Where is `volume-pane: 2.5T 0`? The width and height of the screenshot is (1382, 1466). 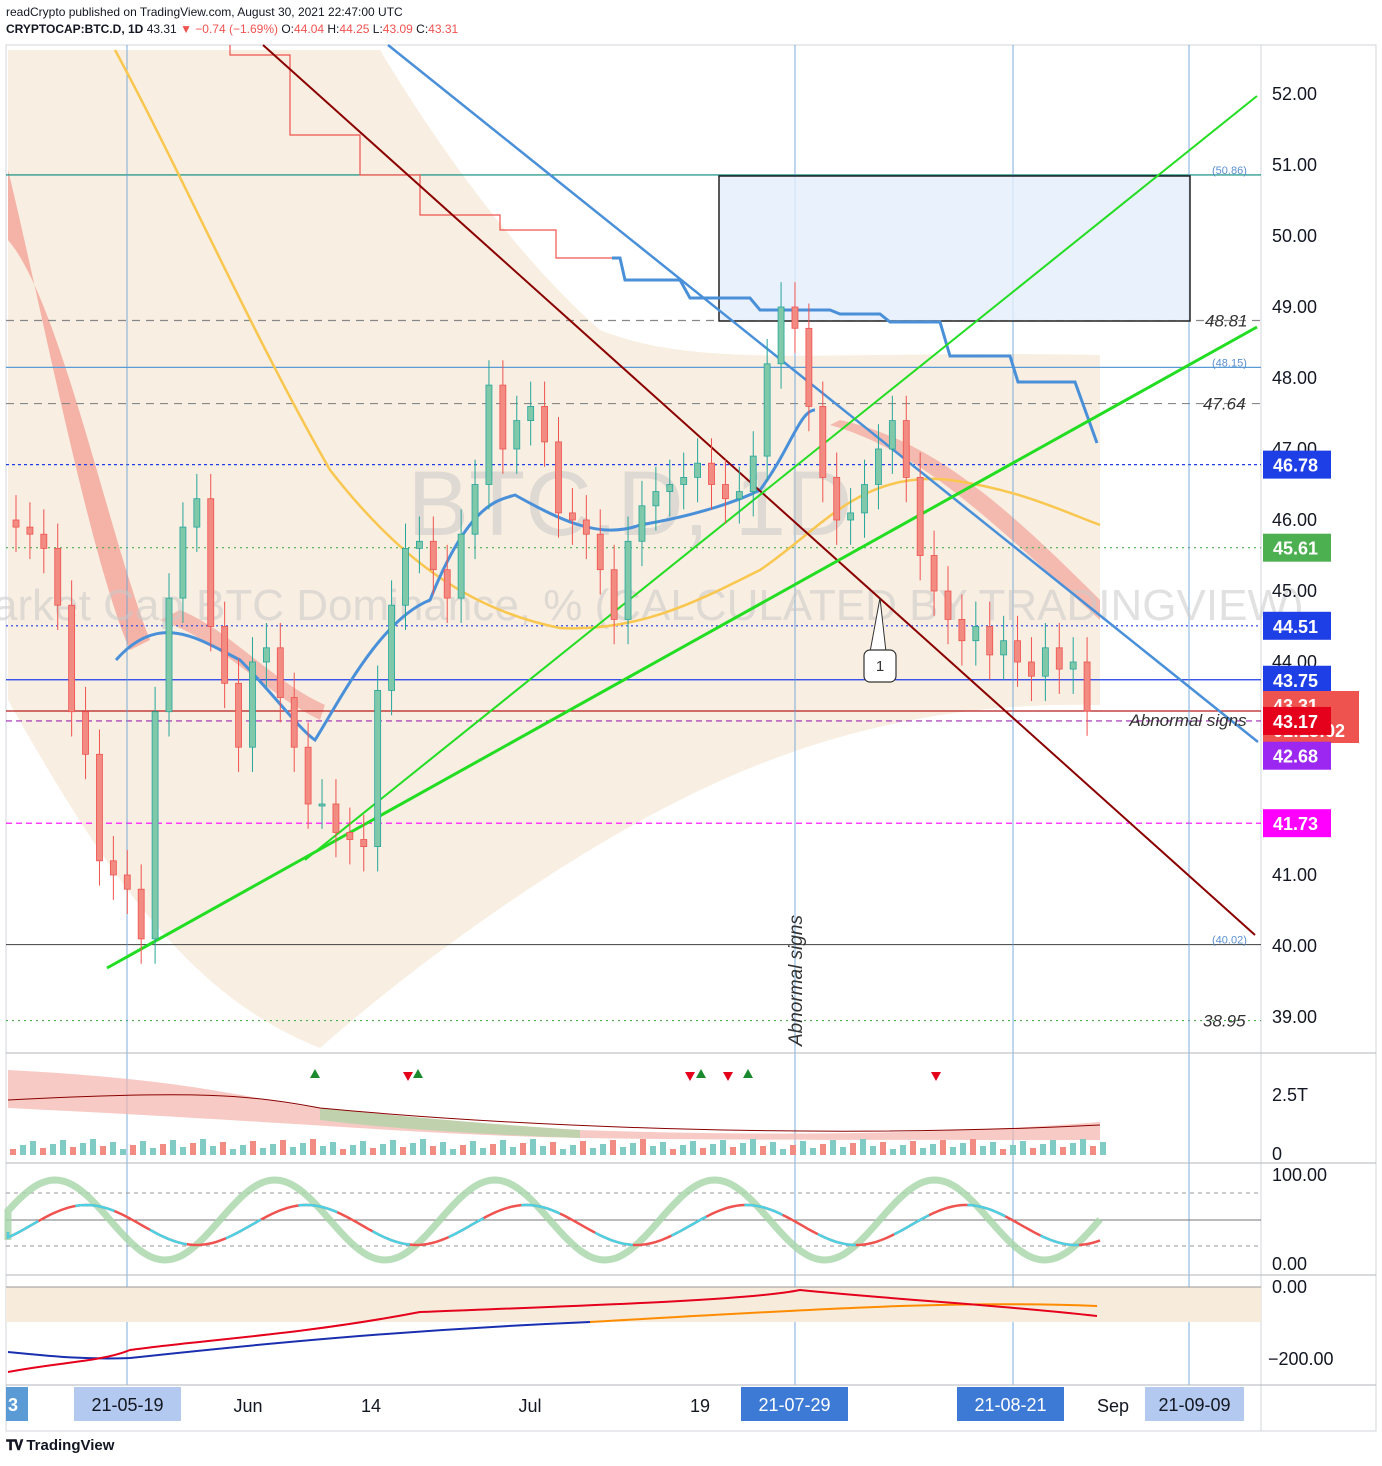 volume-pane: 2.5T 0 is located at coordinates (657, 1116).